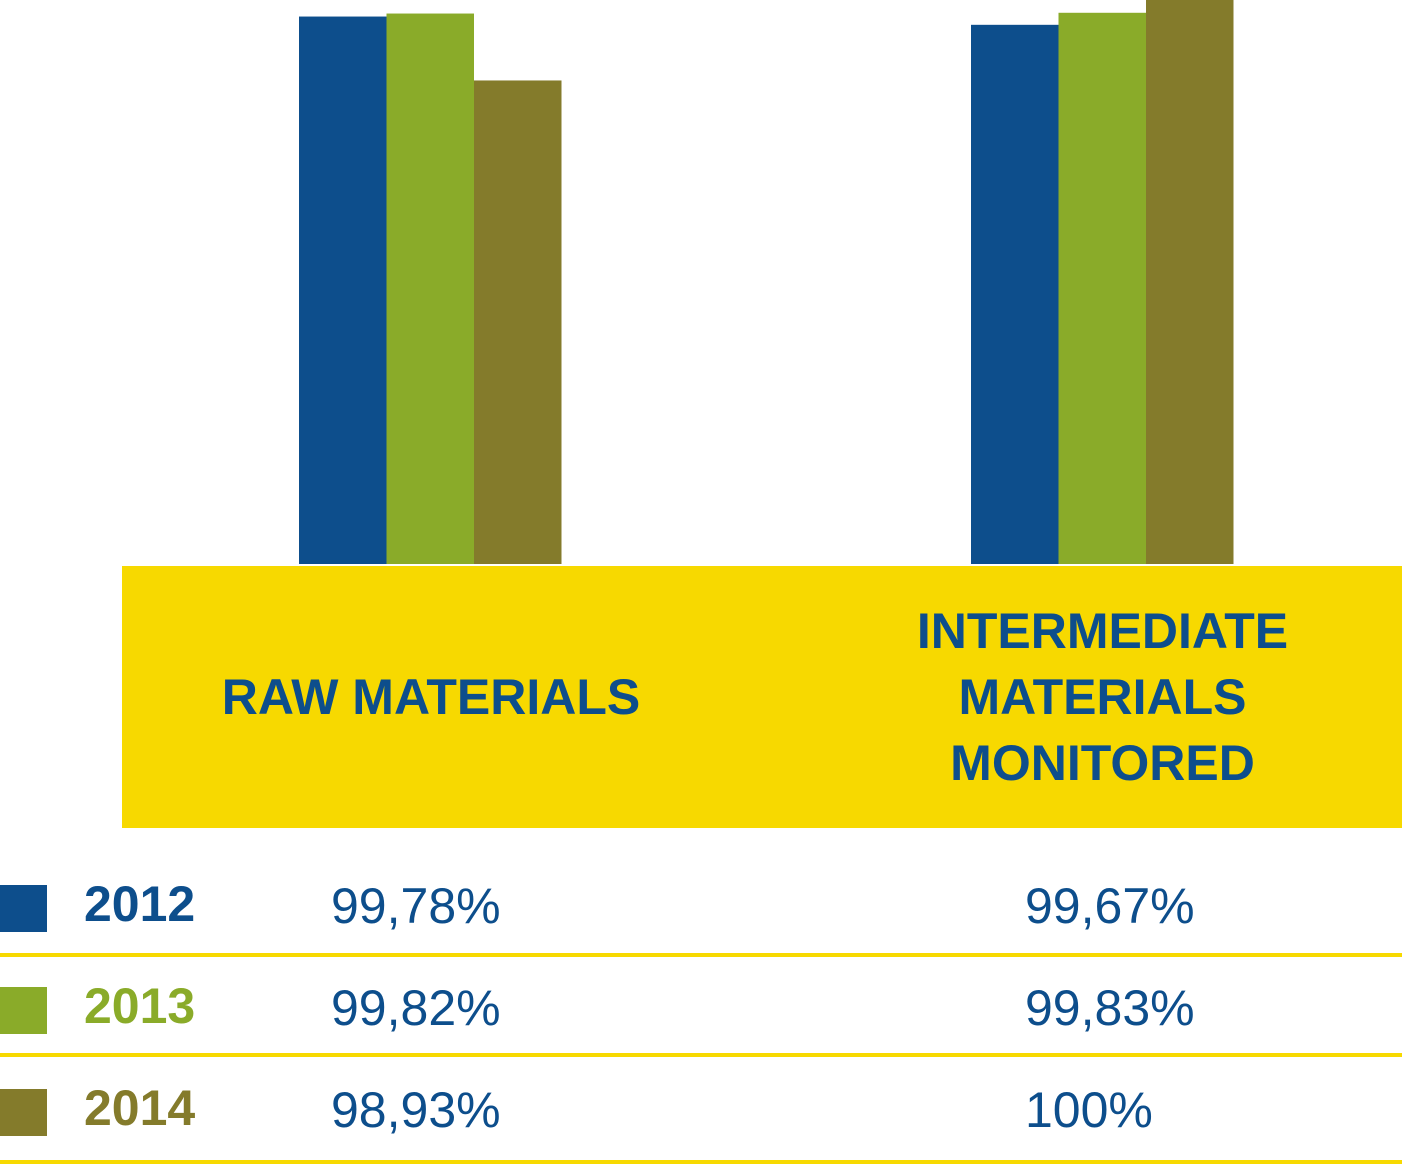  I want to click on legend-year-2013: 2013, so click(140, 1006).